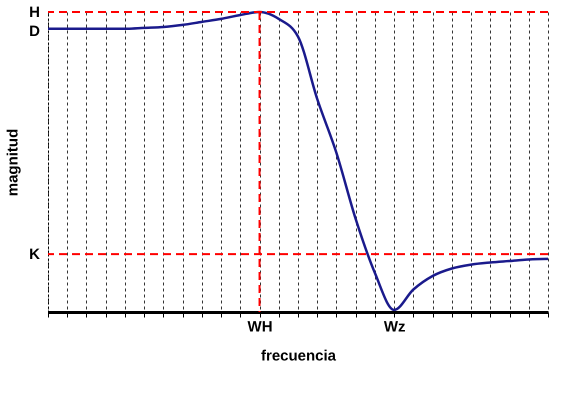  I want to click on text: D, so click(34, 31).